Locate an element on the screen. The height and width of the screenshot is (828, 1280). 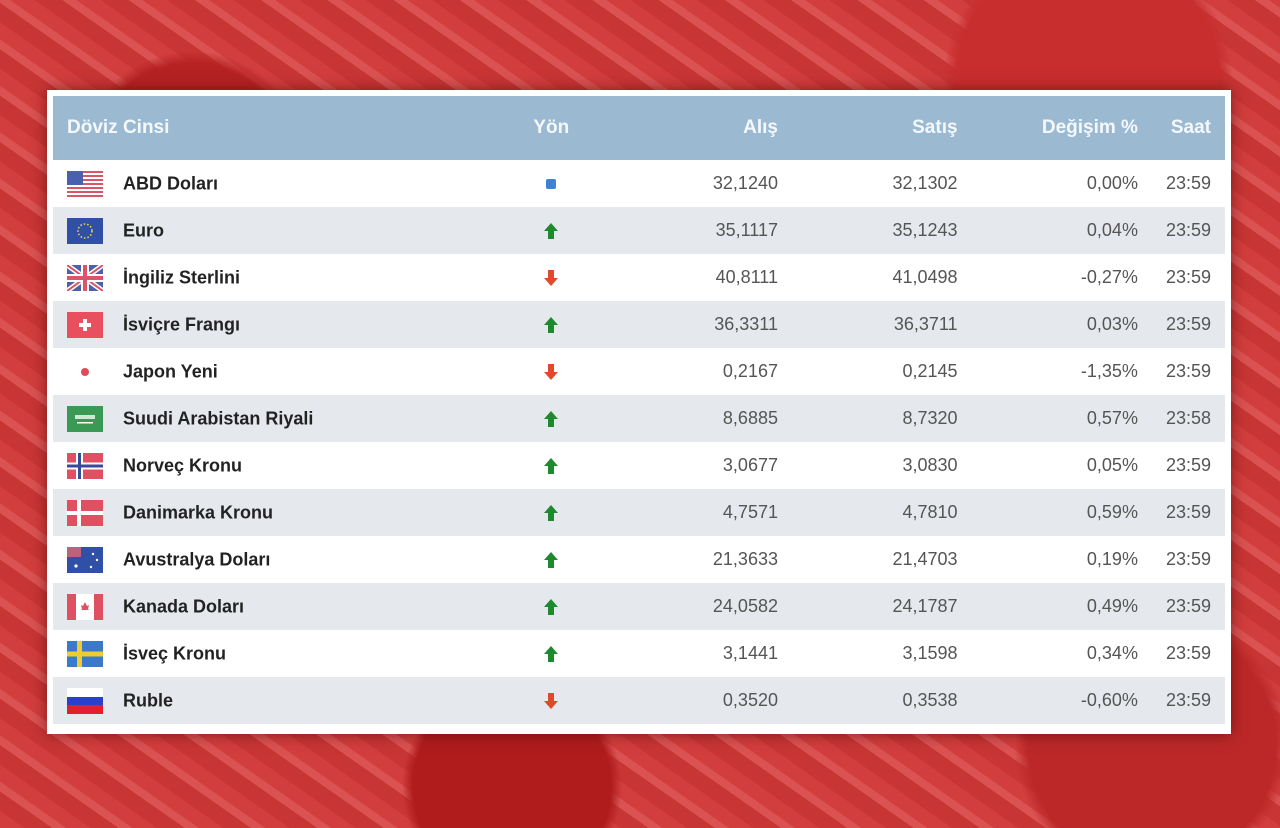
header-change: Değişim % is located at coordinates (1089, 127).